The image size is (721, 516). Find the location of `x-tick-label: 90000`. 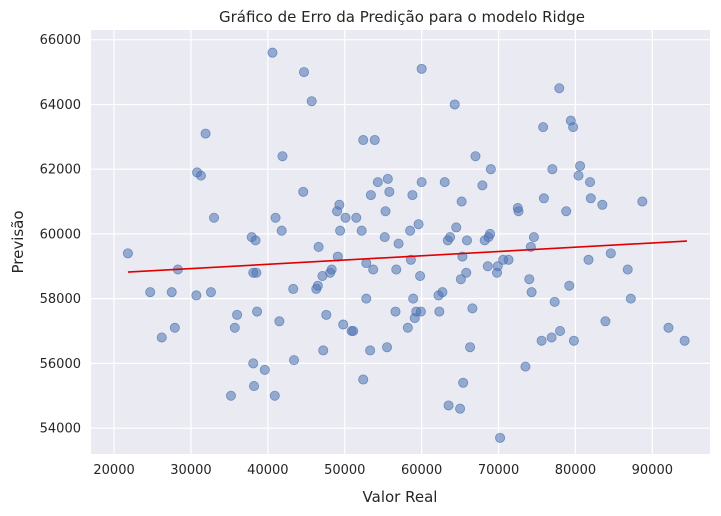

x-tick-label: 90000 is located at coordinates (652, 470).